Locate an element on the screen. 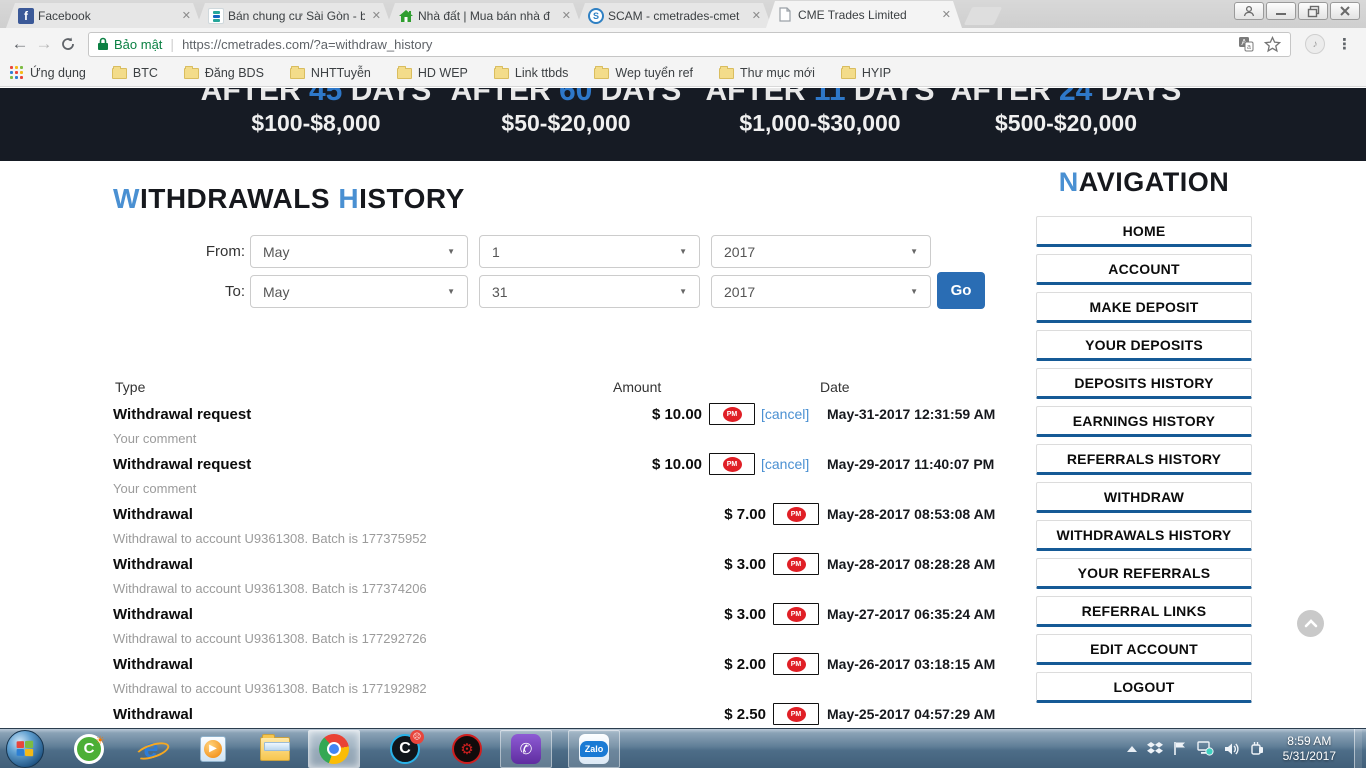 The image size is (1366, 768). scroll-to-top-button is located at coordinates (1310, 623).